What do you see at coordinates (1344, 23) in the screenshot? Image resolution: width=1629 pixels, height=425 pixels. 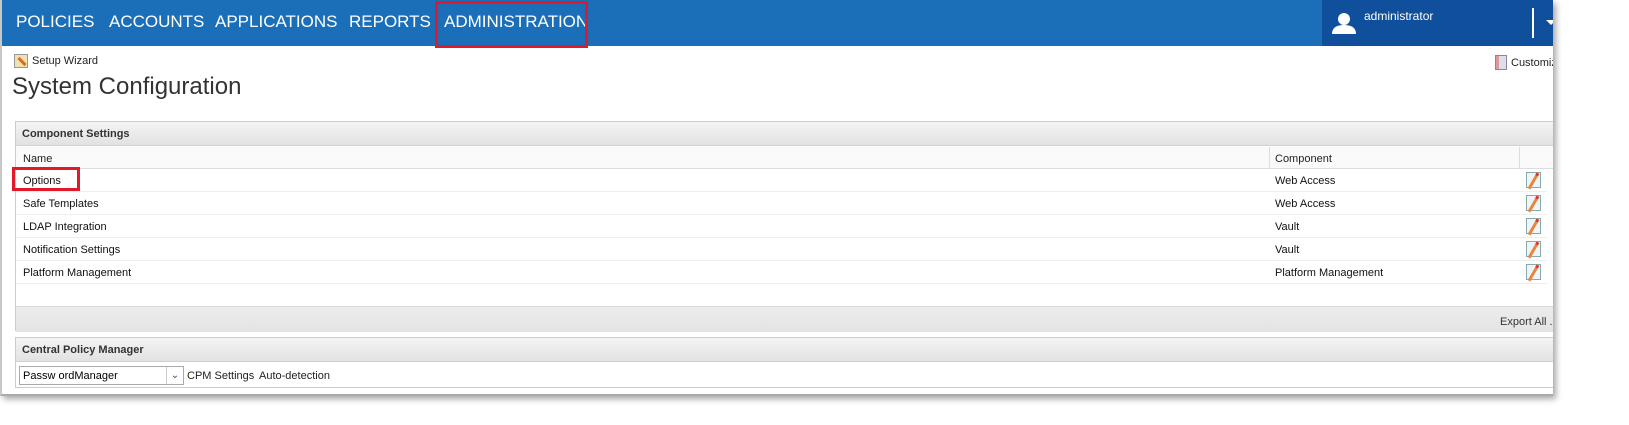 I see `user-icon` at bounding box center [1344, 23].